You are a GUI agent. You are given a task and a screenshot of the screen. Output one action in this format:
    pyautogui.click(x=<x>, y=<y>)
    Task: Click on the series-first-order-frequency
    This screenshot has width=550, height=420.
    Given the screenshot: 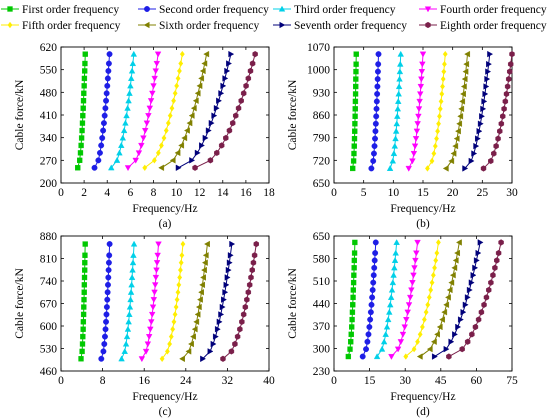 What is the action you would take?
    pyautogui.click(x=351, y=299)
    